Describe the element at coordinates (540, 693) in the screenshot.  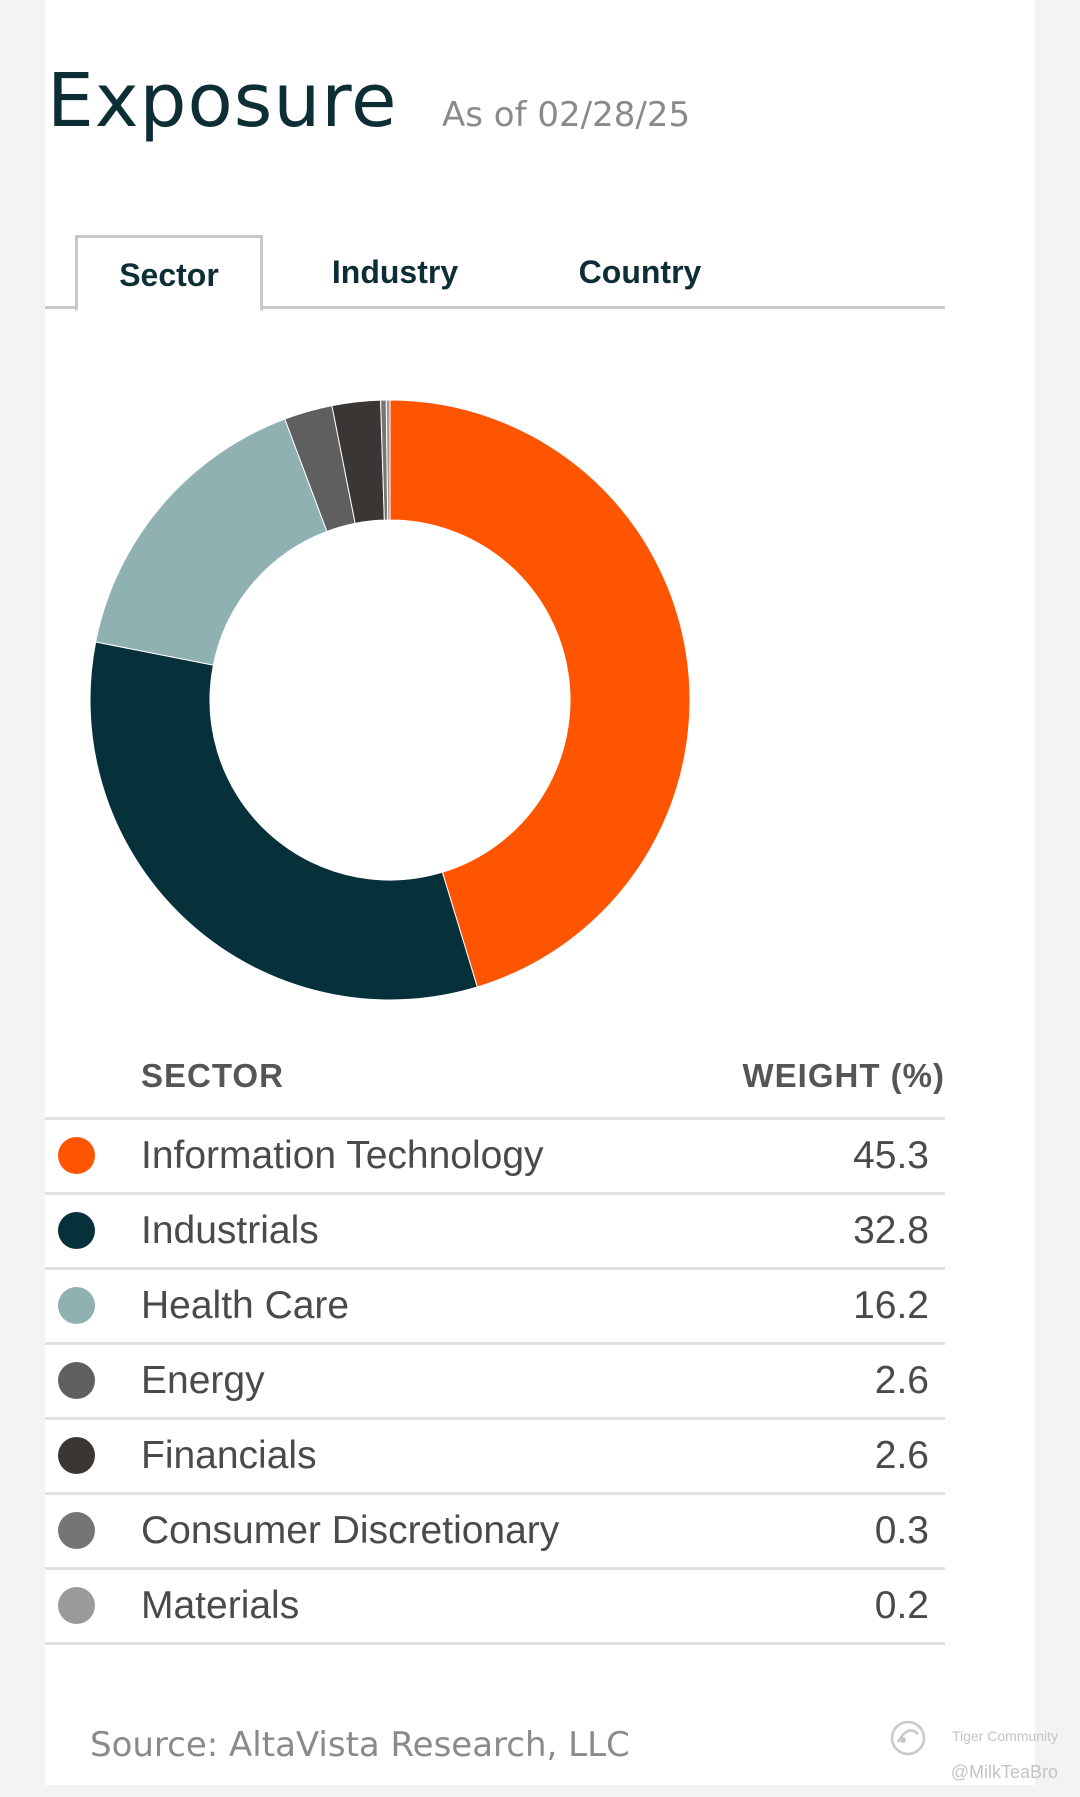
I see `donut-slice-information-technology` at that location.